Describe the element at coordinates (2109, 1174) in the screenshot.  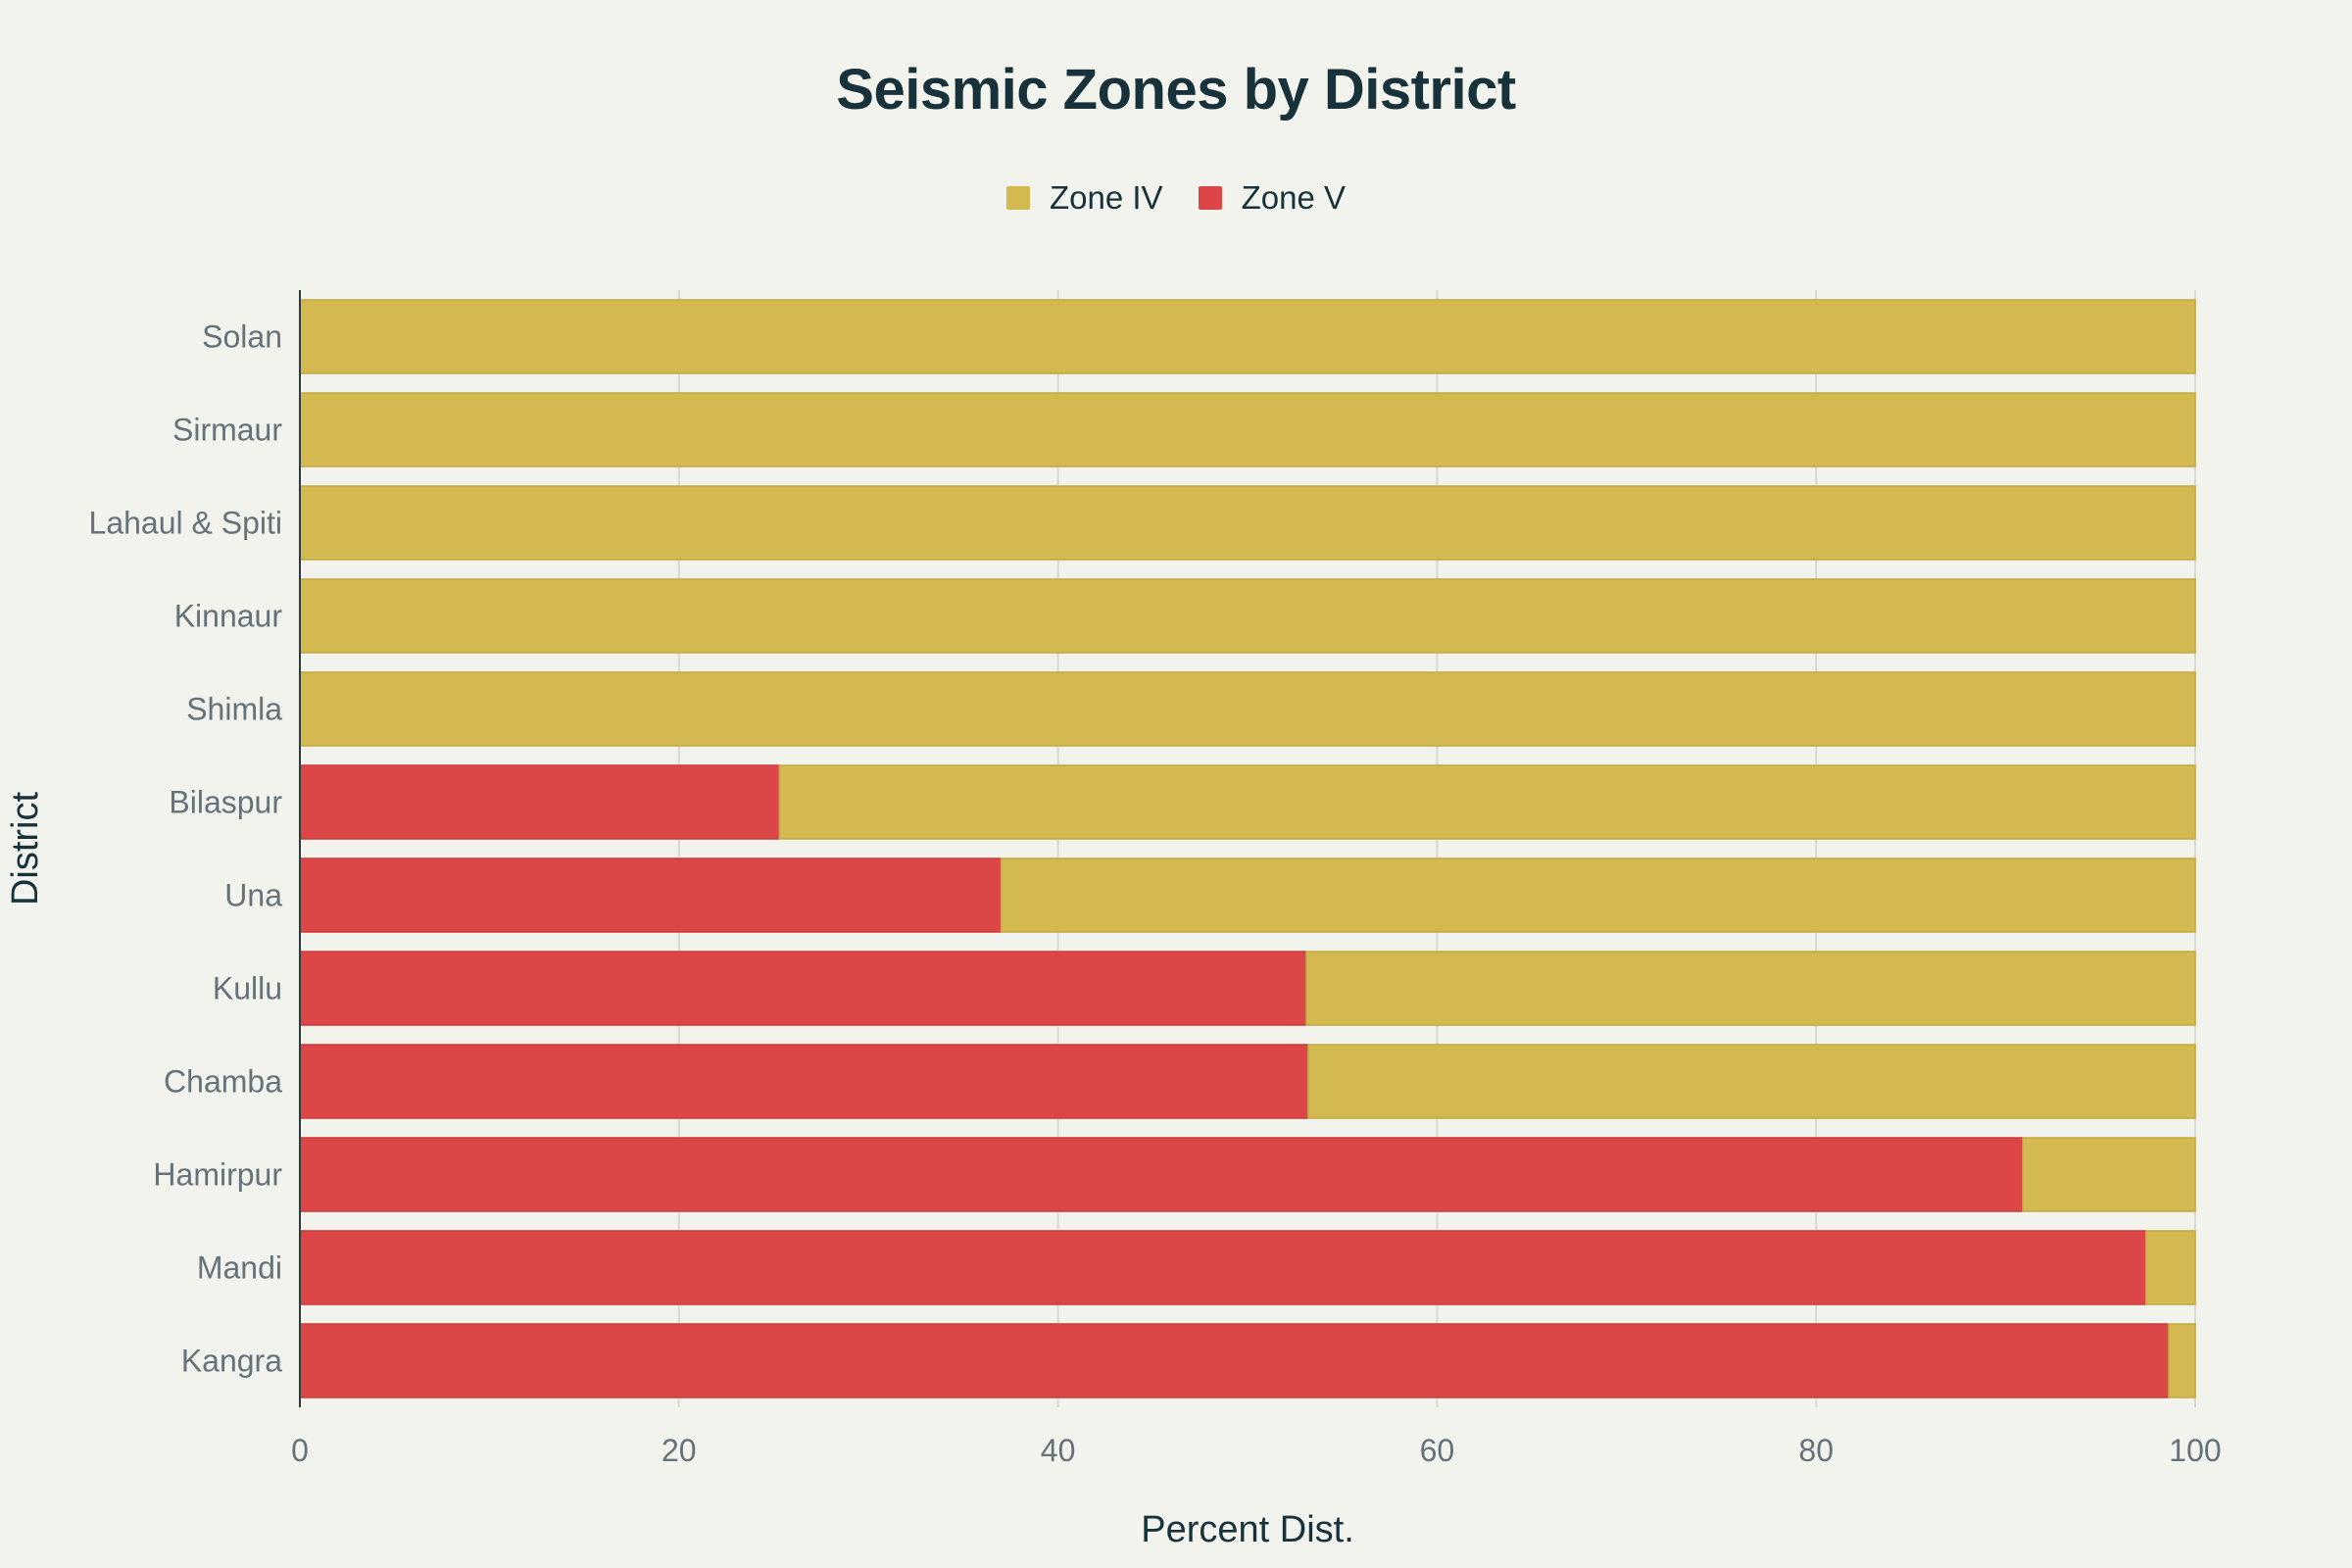
I see `bar-hamirpur-zone-iv` at that location.